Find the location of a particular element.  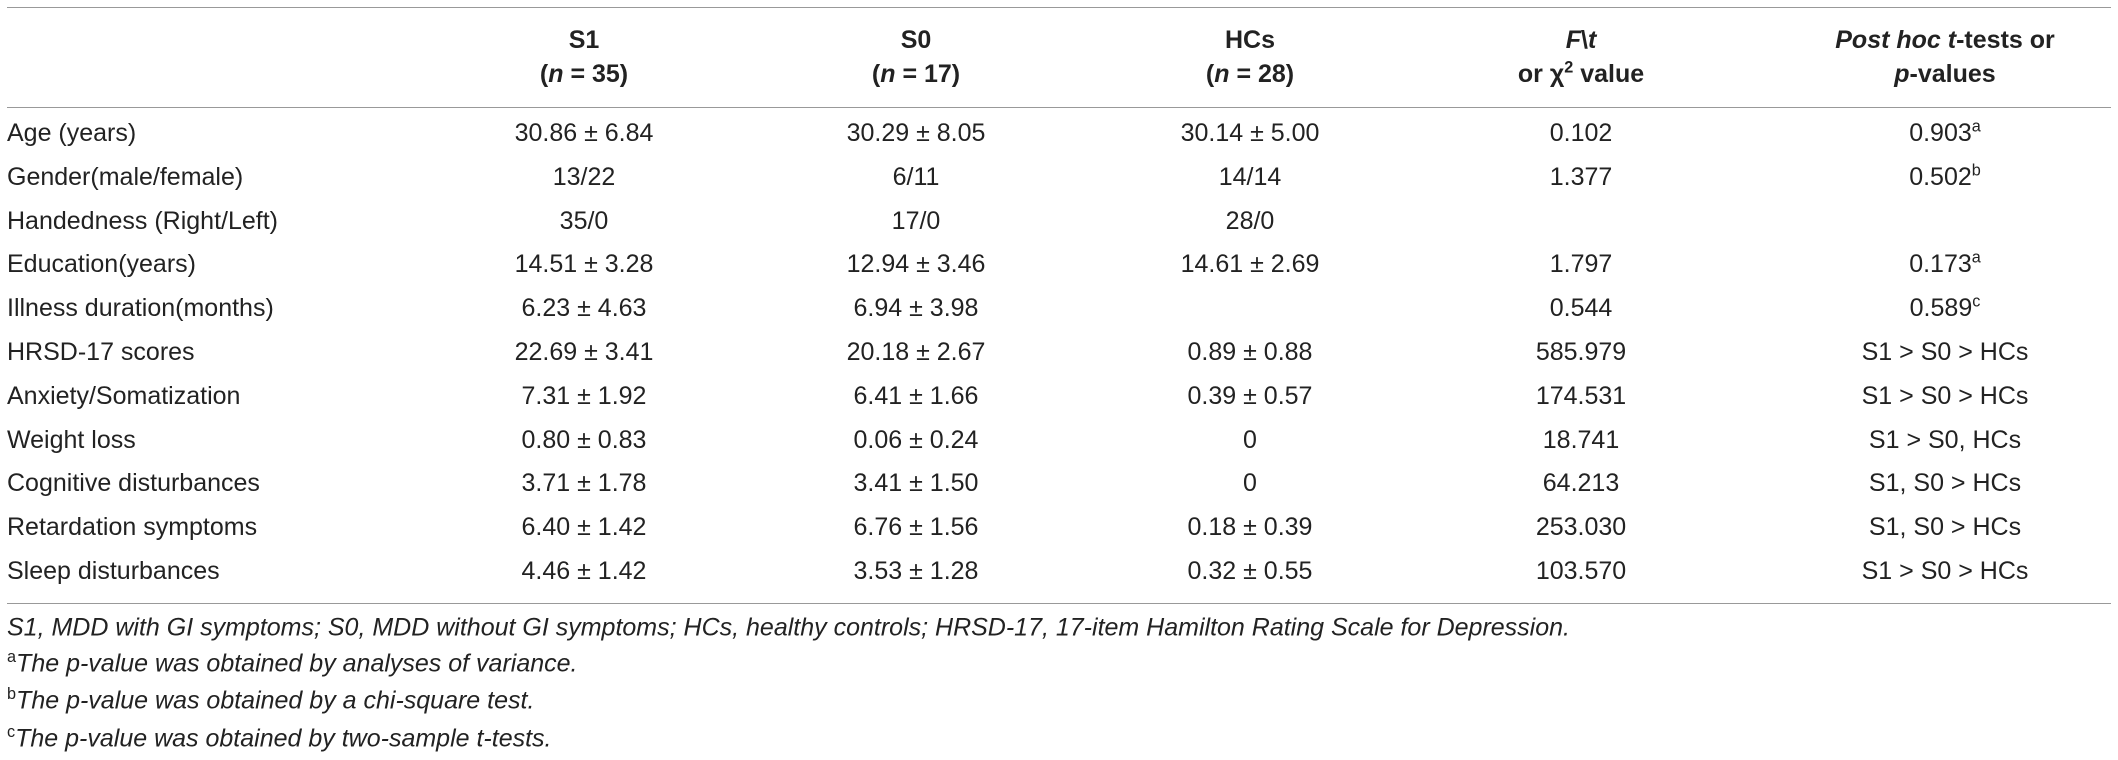

row-label: Cognitive disturbances is located at coordinates (133, 483).